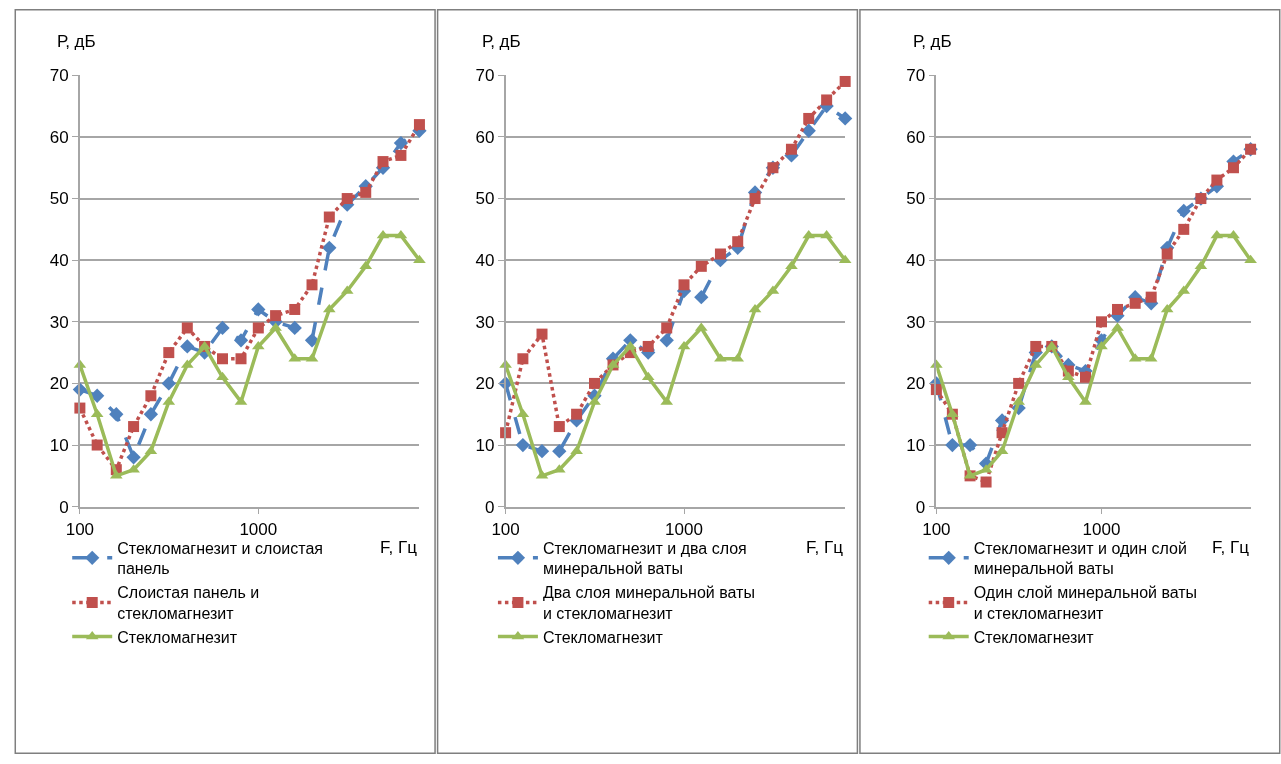 Image resolution: width=1281 pixels, height=764 pixels. Describe the element at coordinates (644, 558) in the screenshot. I see `legend-label: Стекломагнезит и два слоя минеральной ваты` at that location.